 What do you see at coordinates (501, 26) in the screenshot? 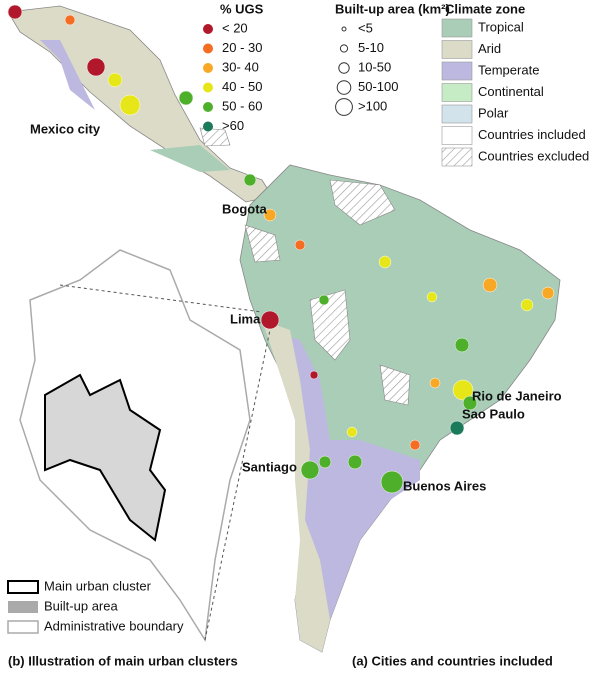
I see `legend-label: Tropical` at bounding box center [501, 26].